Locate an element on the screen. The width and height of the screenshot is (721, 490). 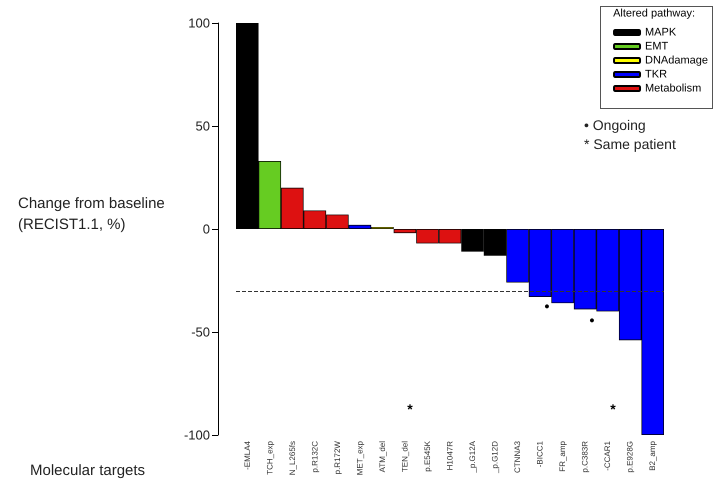
x-tick-label: _p.G12A is located at coordinates (473, 457).